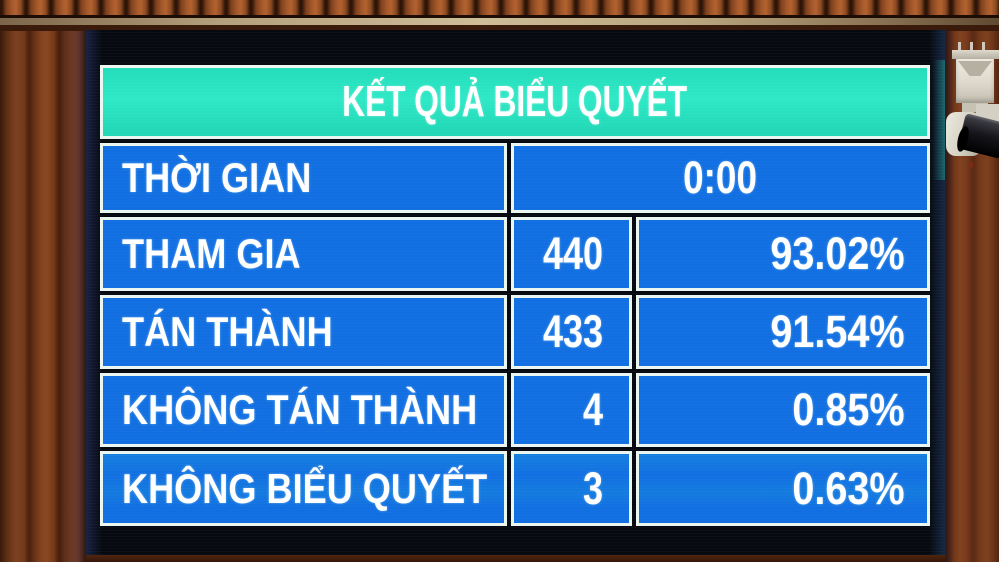 This screenshot has height=562, width=999. Describe the element at coordinates (937, 292) in the screenshot. I see `screen-glow-right` at that location.